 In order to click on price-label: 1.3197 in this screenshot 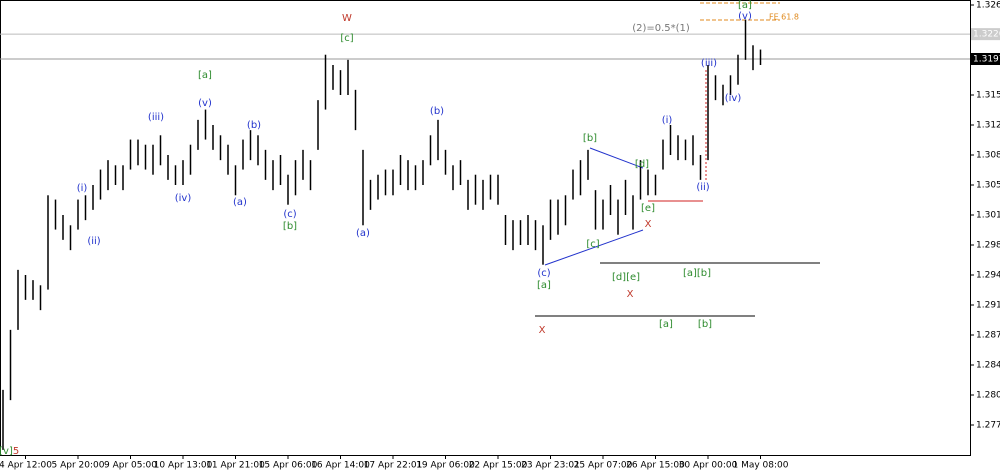, I will do `click(986, 60)`.